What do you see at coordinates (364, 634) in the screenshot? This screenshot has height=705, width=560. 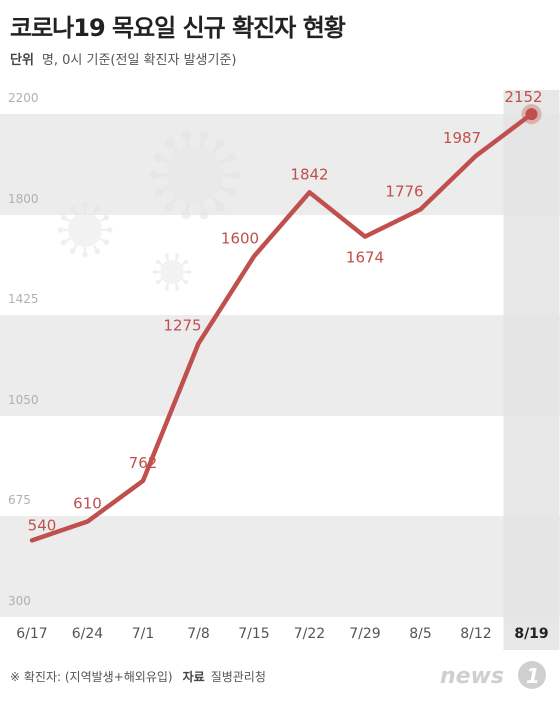 I see `x-tick-label: 7/29` at bounding box center [364, 634].